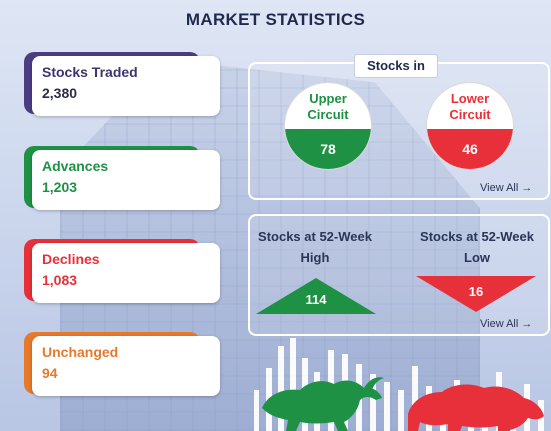  Describe the element at coordinates (80, 352) in the screenshot. I see `stat-label: Unchanged` at that location.